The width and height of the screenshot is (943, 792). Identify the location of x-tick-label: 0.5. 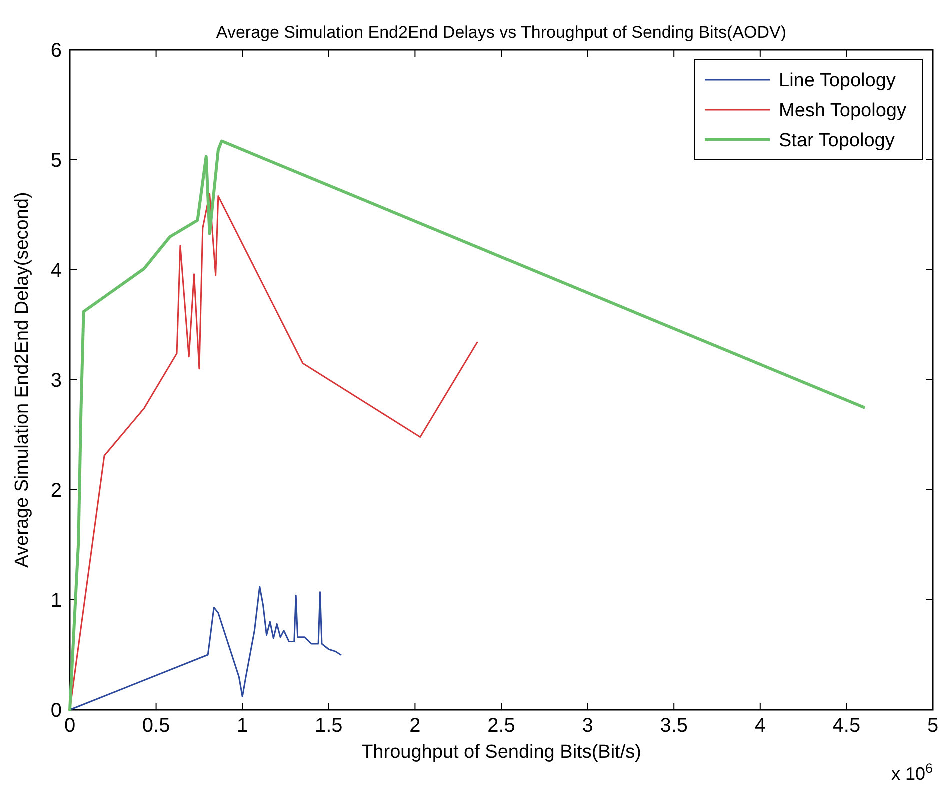
(156, 726).